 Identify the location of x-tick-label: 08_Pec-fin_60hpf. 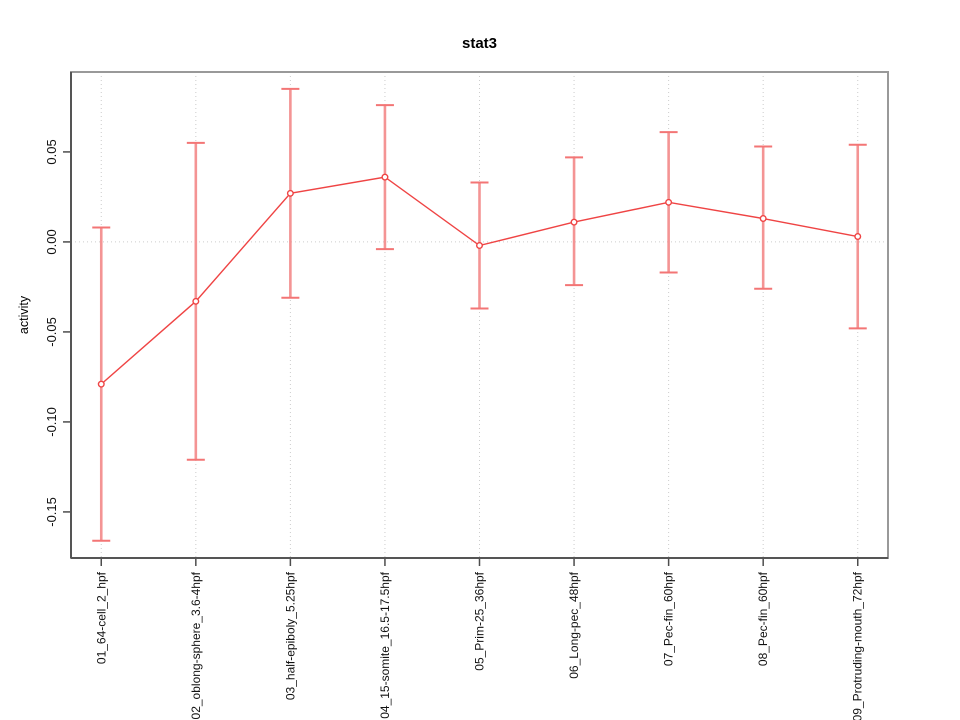
(763, 618).